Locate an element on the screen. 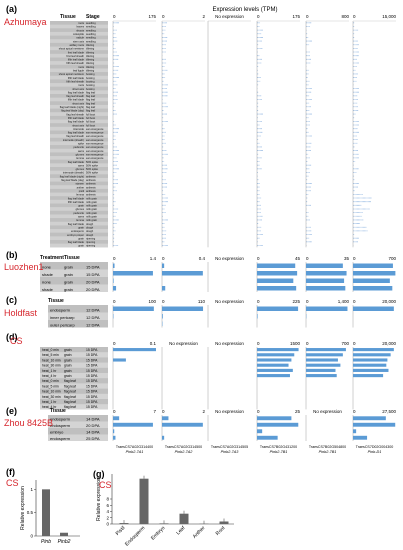 This screenshot has width=403, height=550. row-tissue: first leaf sheath is located at coordinates (75, 56).